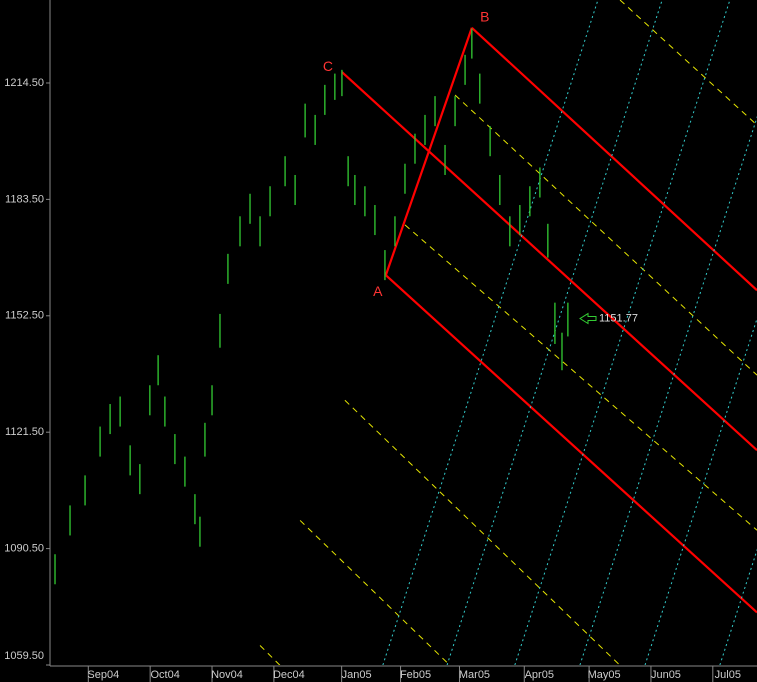  What do you see at coordinates (24, 83) in the screenshot?
I see `y-tick-label: 1214.50` at bounding box center [24, 83].